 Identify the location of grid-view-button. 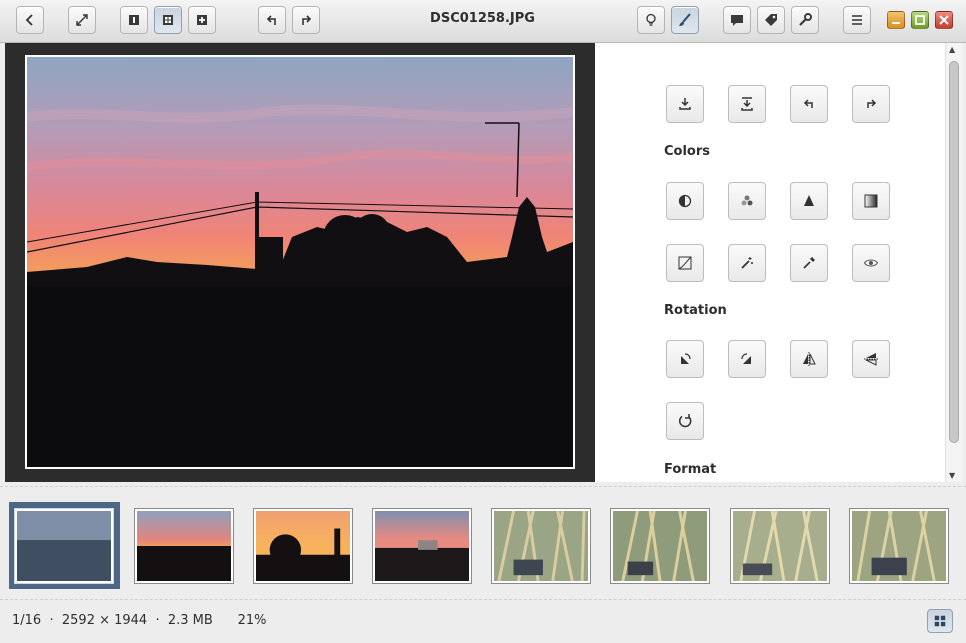
(168, 20).